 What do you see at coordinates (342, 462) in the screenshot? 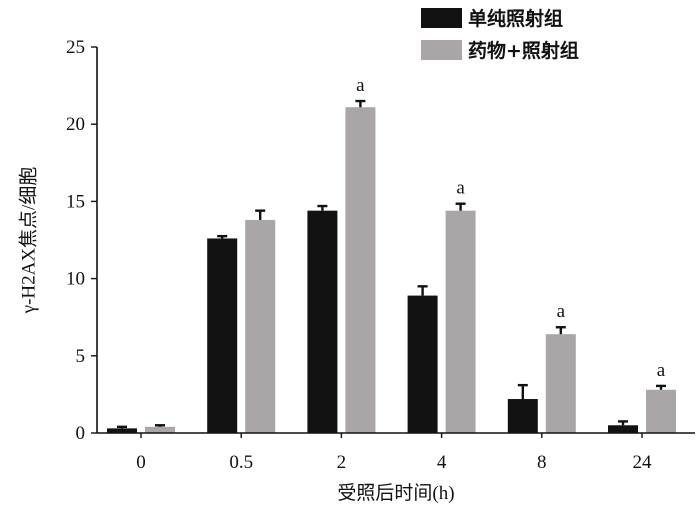
I see `x-tick-label: 2` at bounding box center [342, 462].